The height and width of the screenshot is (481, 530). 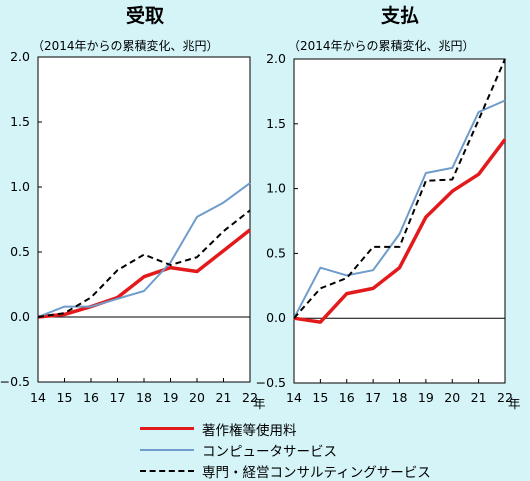 I want to click on series-royalties, so click(x=144, y=273).